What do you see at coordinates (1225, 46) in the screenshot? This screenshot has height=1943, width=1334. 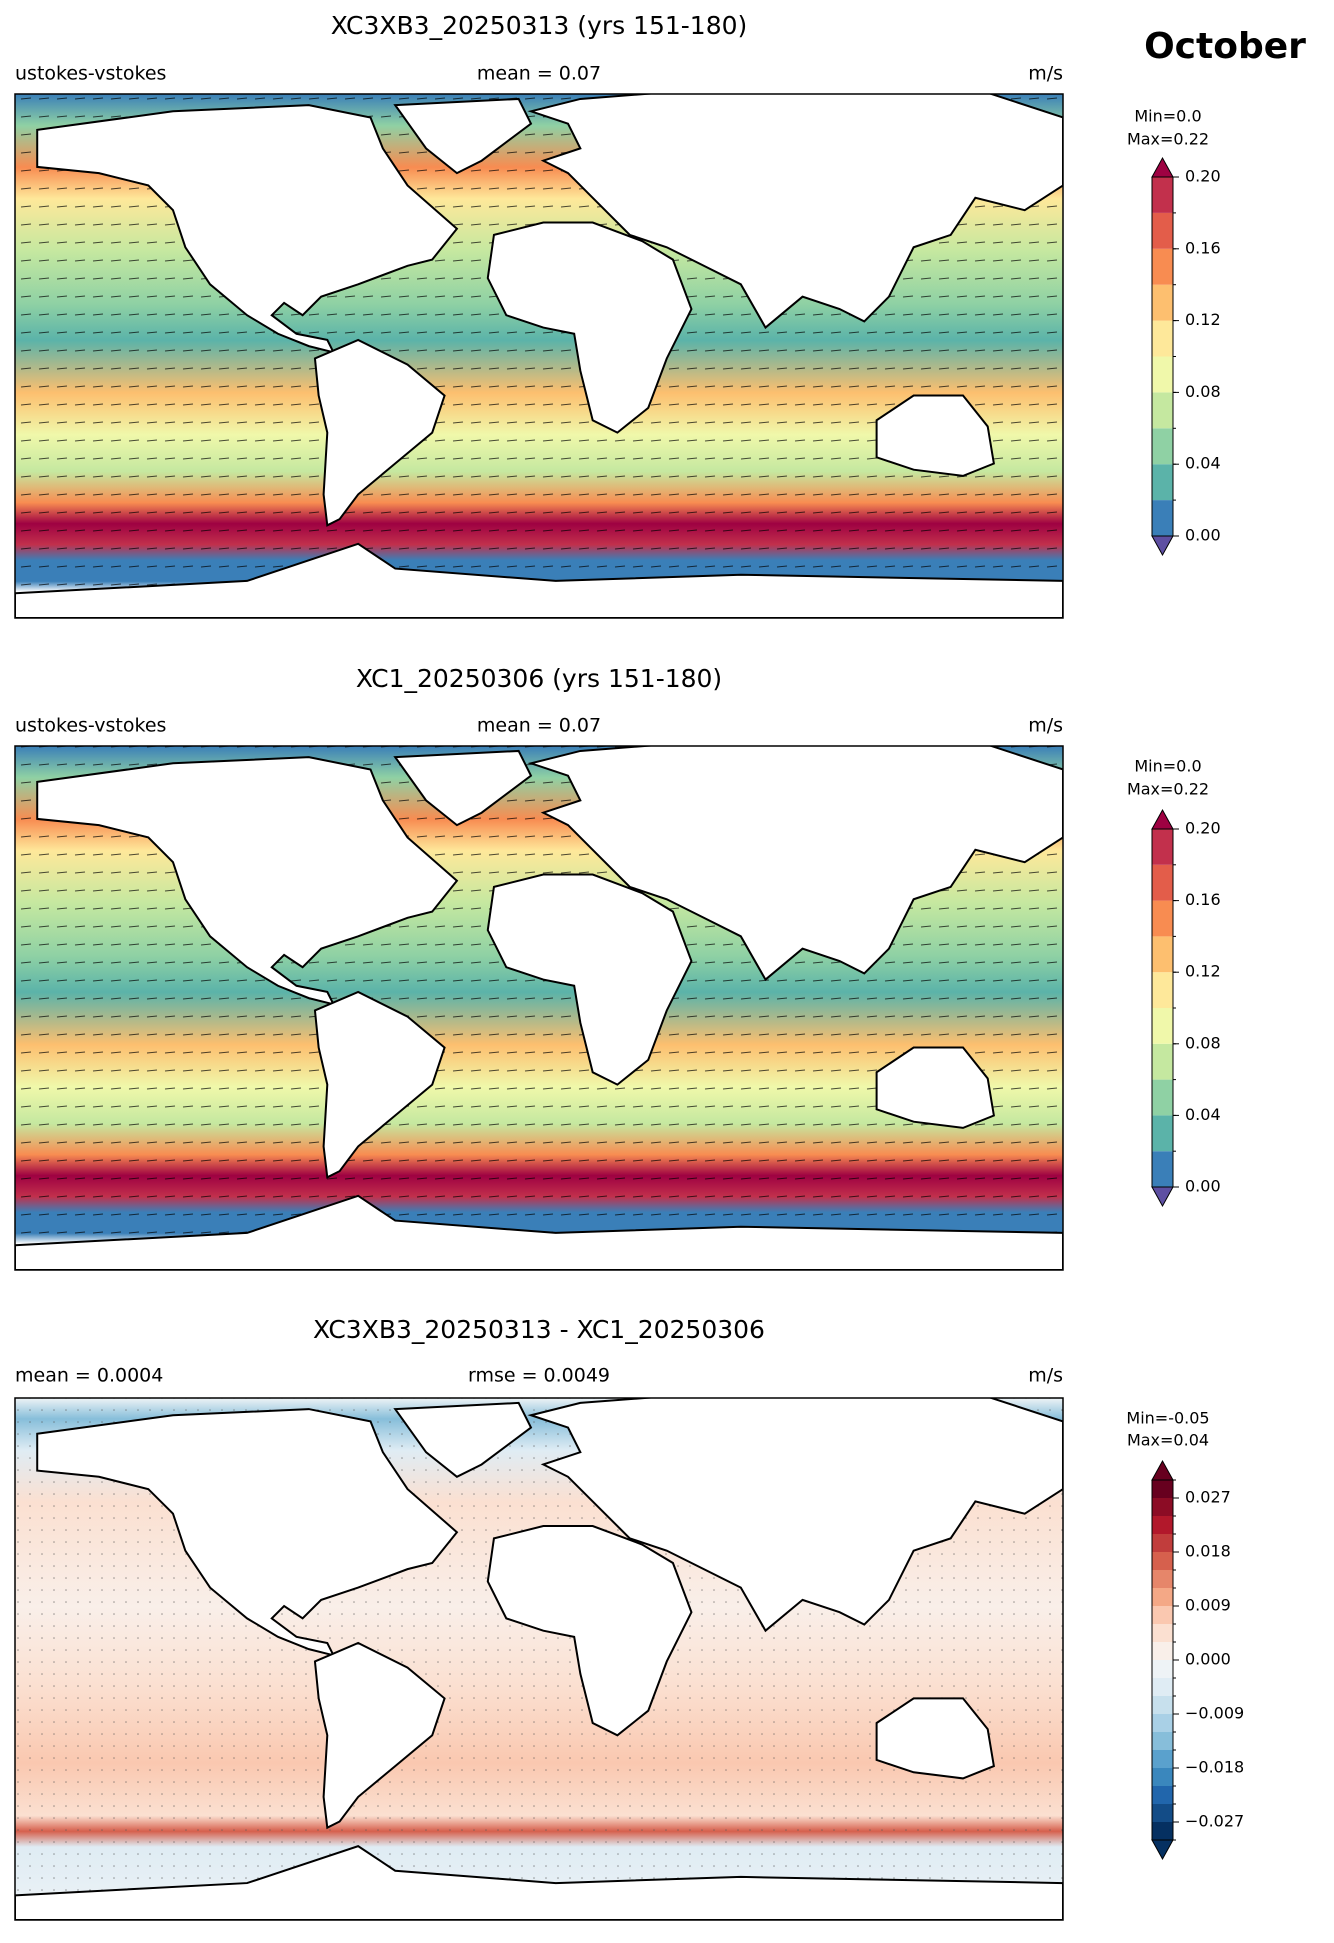 I see `month-title: October` at bounding box center [1225, 46].